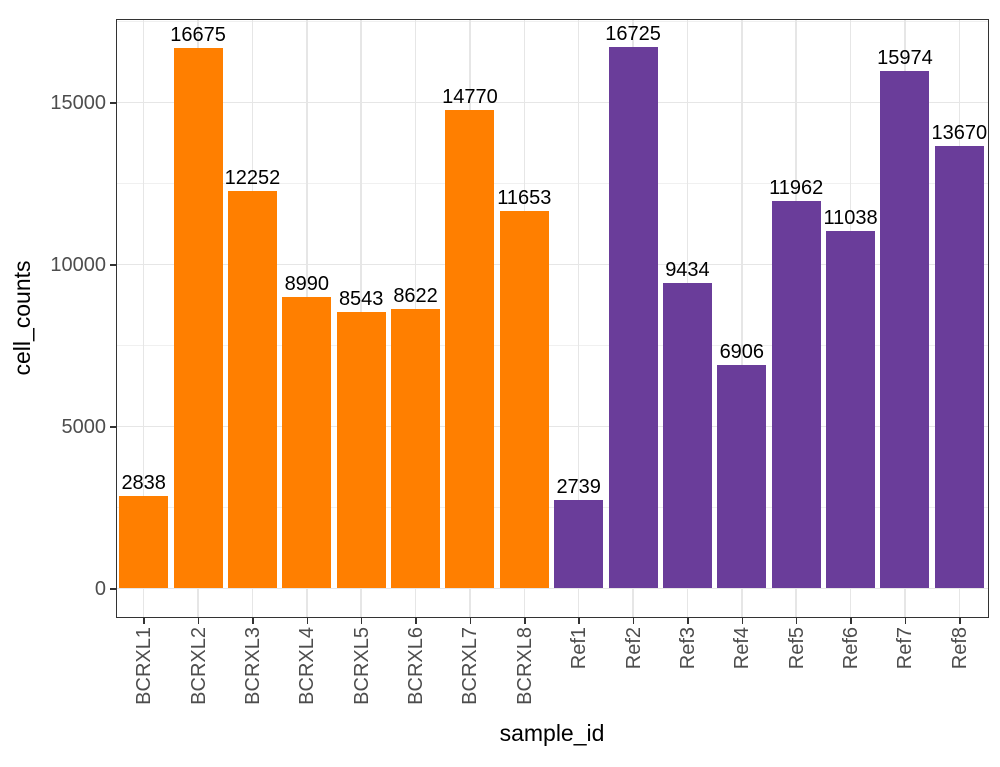 The width and height of the screenshot is (1000, 767). I want to click on x-tick-label-text: BCRXL5, so click(361, 666).